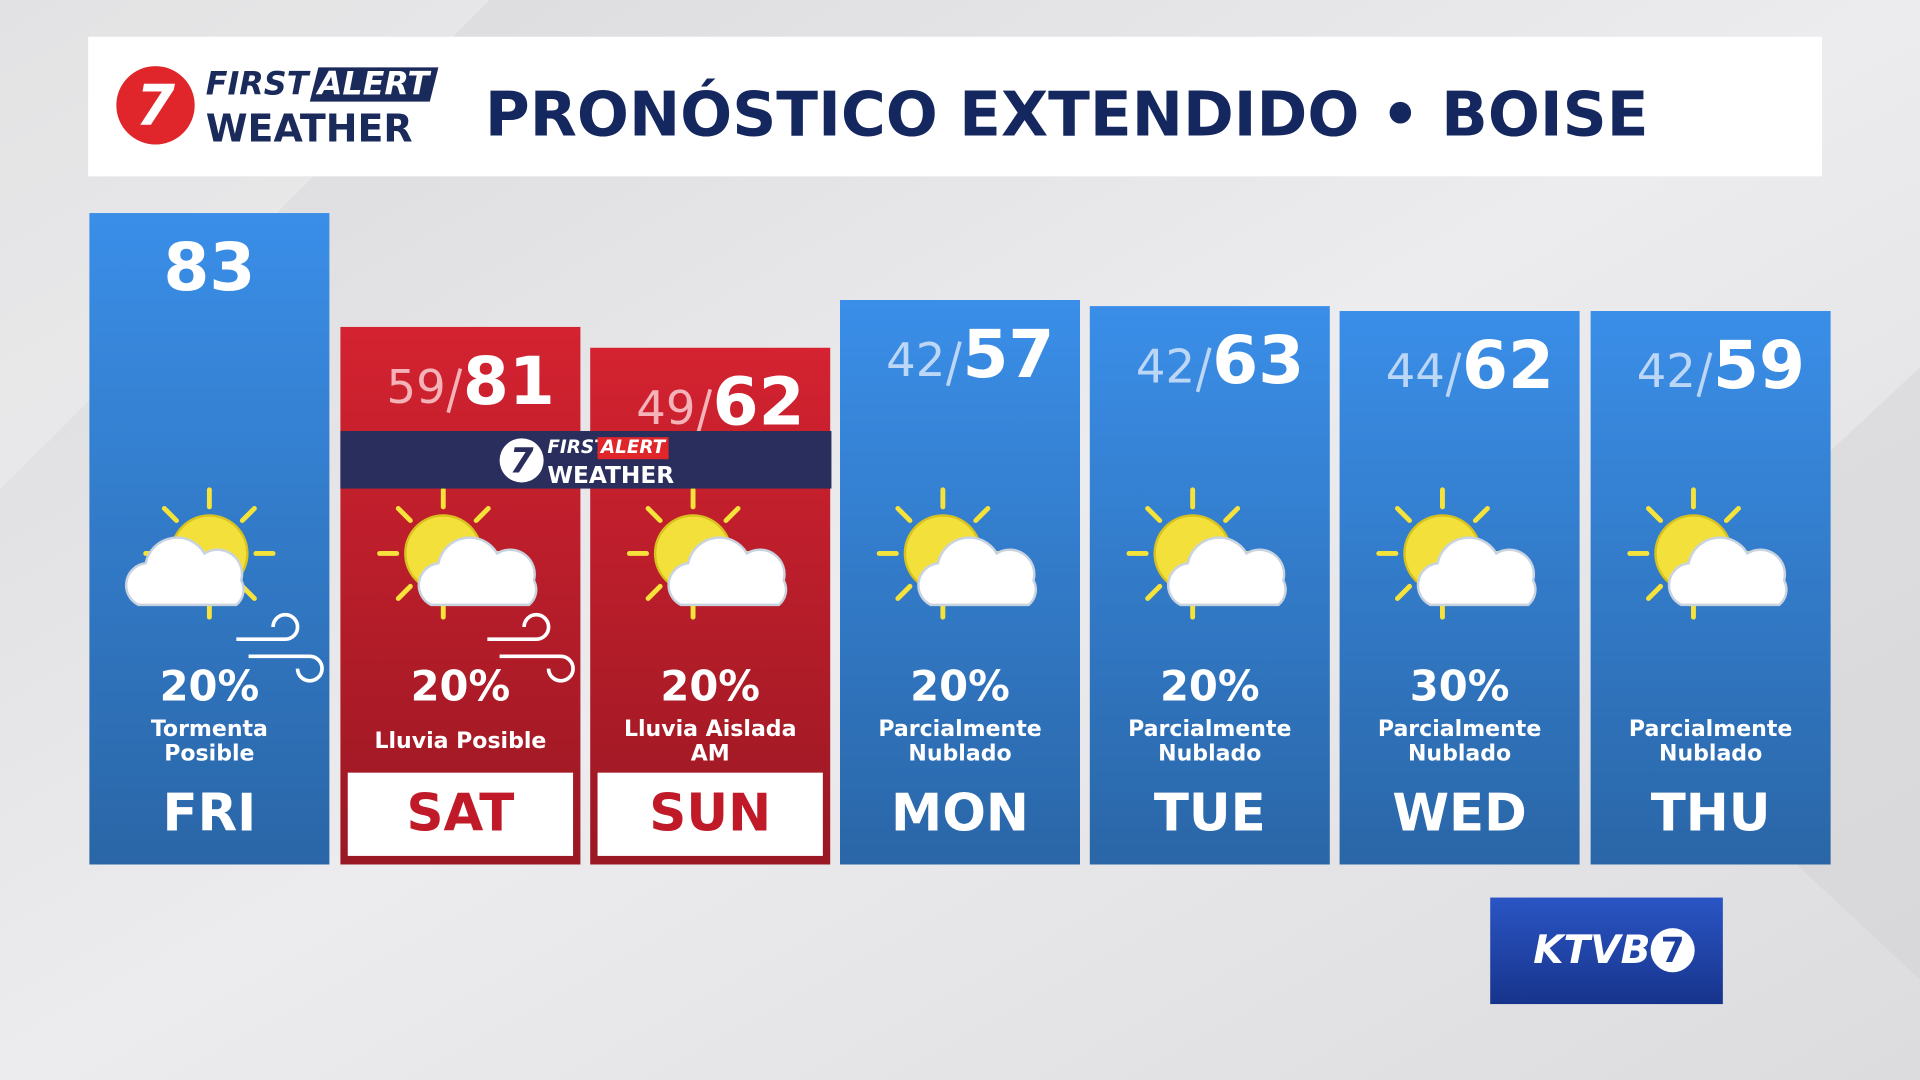 The height and width of the screenshot is (1080, 1920). Describe the element at coordinates (1591, 950) in the screenshot. I see `station-name: KTVB` at that location.